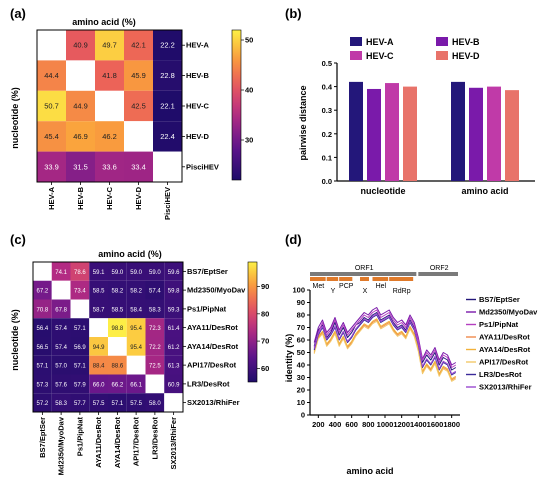 Image resolution: width=550 pixels, height=480 pixels. What do you see at coordinates (385, 336) in the screenshot?
I see `series-line` at bounding box center [385, 336].